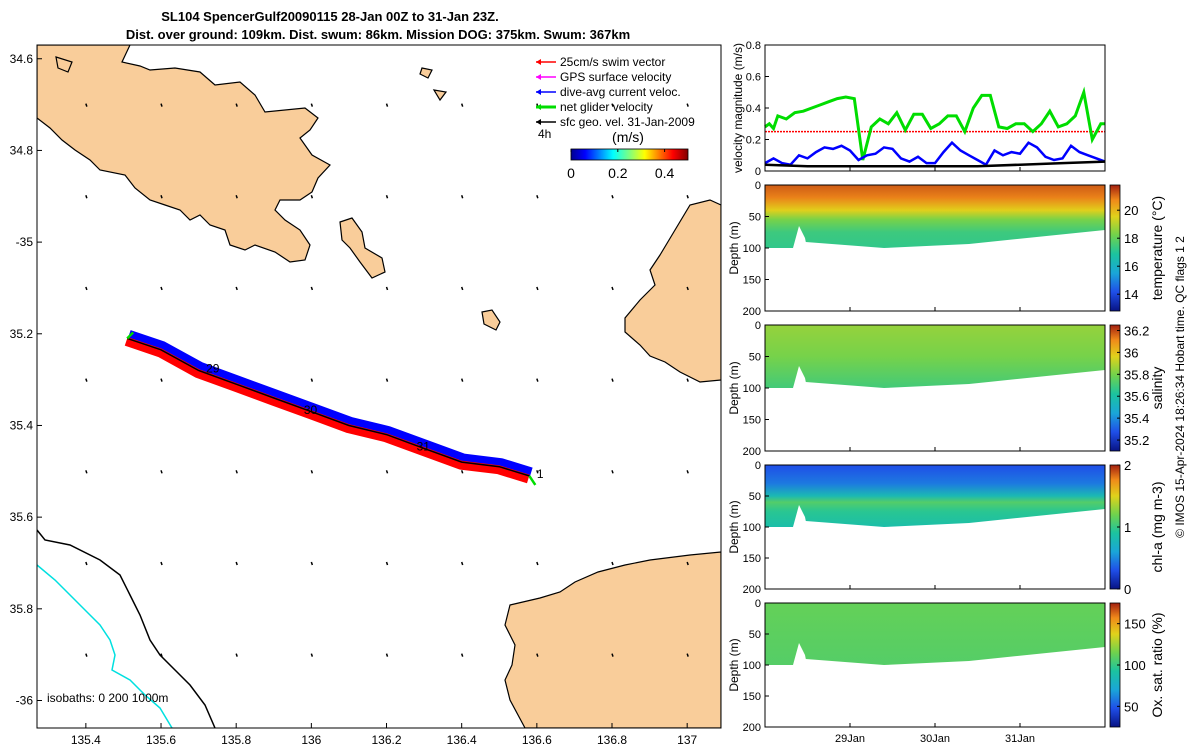 The height and width of the screenshot is (750, 1200). What do you see at coordinates (1136, 418) in the screenshot?
I see `colorbar-tick-label: 35.4` at bounding box center [1136, 418].